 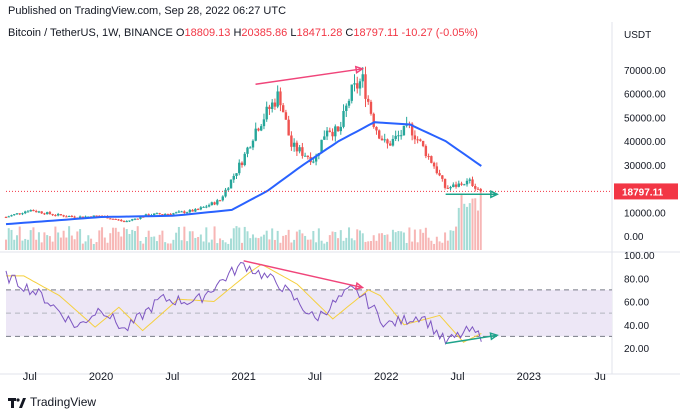 What do you see at coordinates (90, 33) in the screenshot?
I see `symbol-label: Bitcoin / TetherUS, 1W, BINANCE` at bounding box center [90, 33].